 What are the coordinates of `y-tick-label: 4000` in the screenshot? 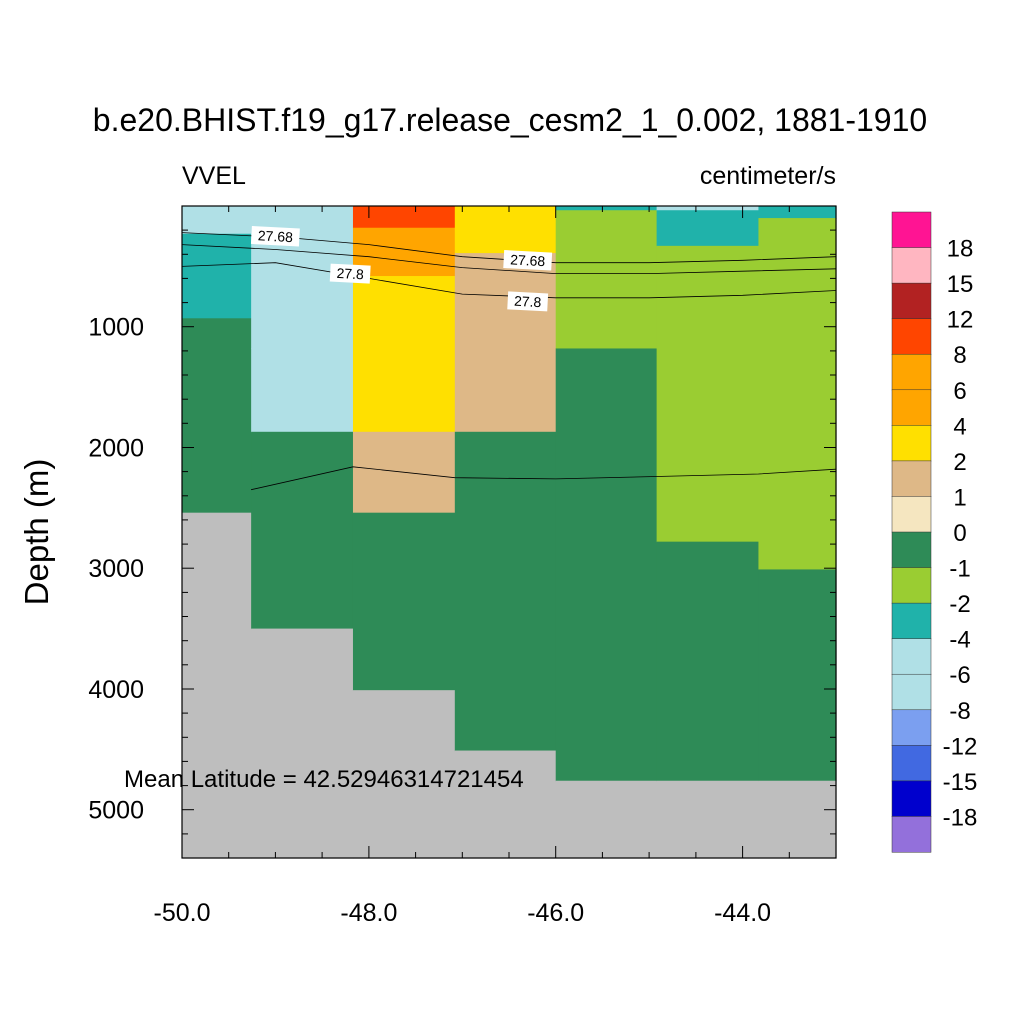 It's located at (116, 690).